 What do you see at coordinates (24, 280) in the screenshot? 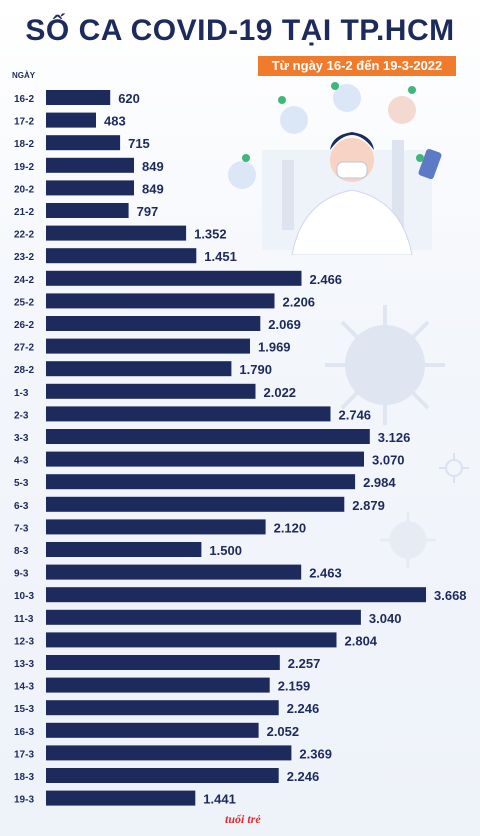
I see `category-label: 24-2` at bounding box center [24, 280].